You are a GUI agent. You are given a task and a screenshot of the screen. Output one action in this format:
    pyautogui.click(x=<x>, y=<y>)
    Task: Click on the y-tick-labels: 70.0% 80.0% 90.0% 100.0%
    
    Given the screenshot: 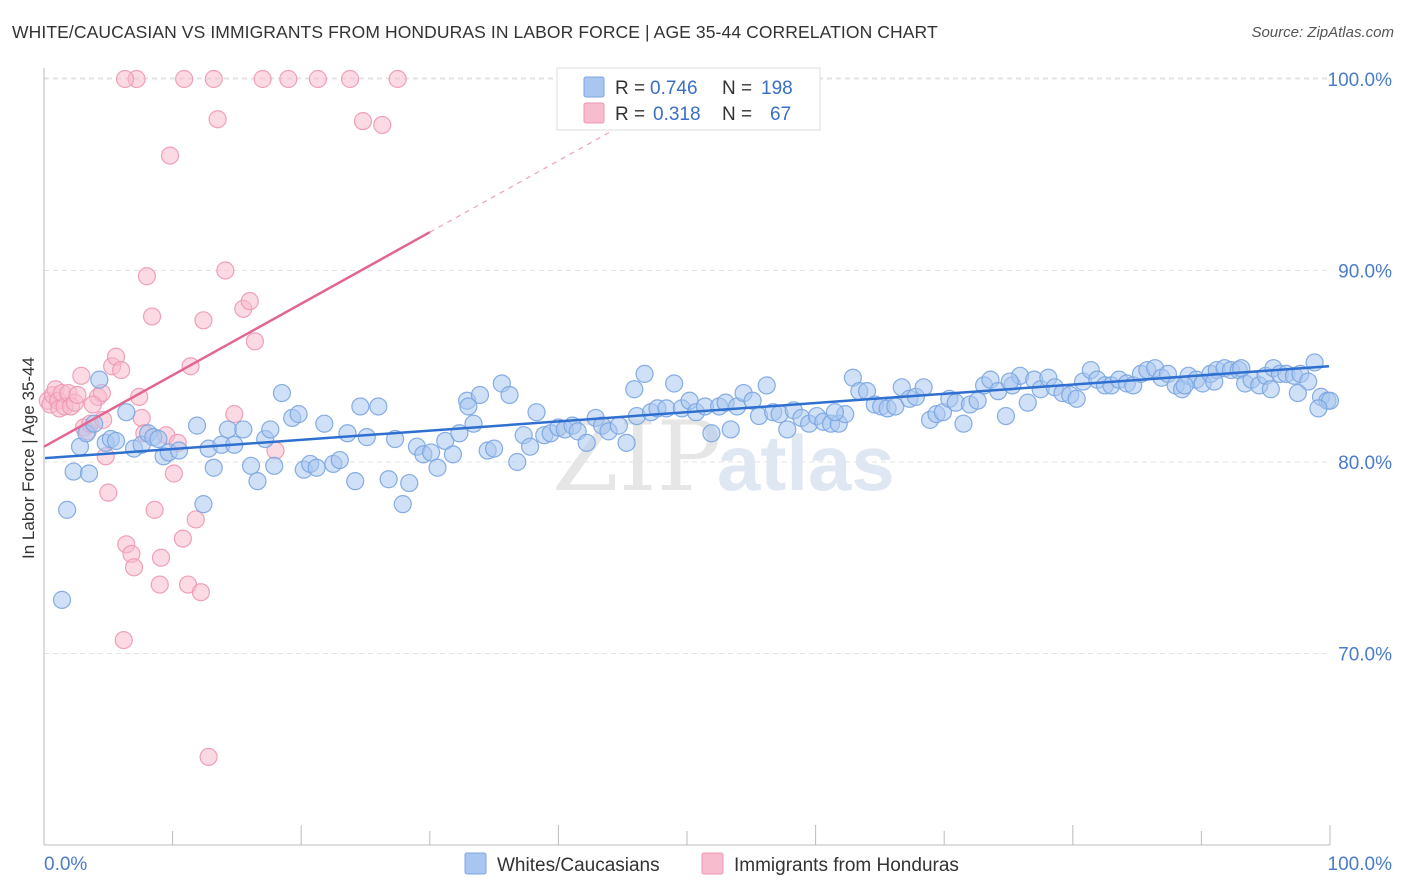 What is the action you would take?
    pyautogui.click(x=1360, y=368)
    